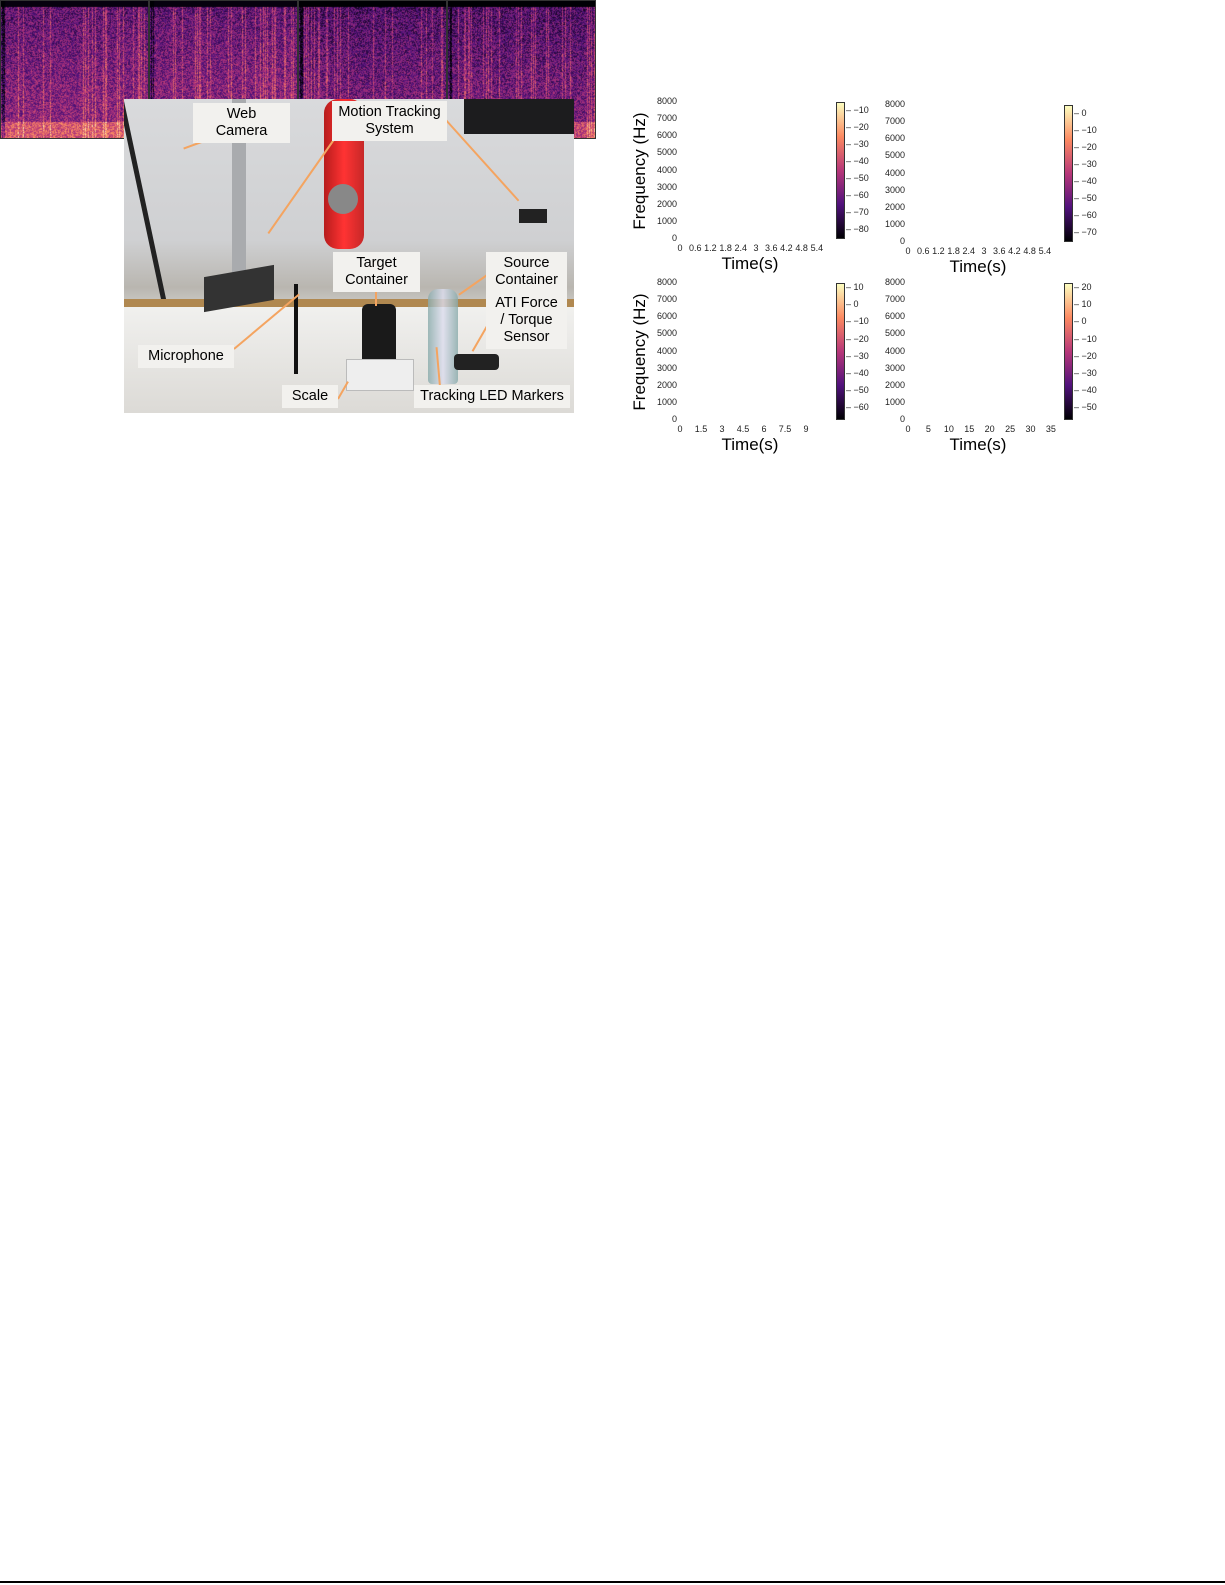  What do you see at coordinates (533, 216) in the screenshot?
I see `webcam-right` at bounding box center [533, 216].